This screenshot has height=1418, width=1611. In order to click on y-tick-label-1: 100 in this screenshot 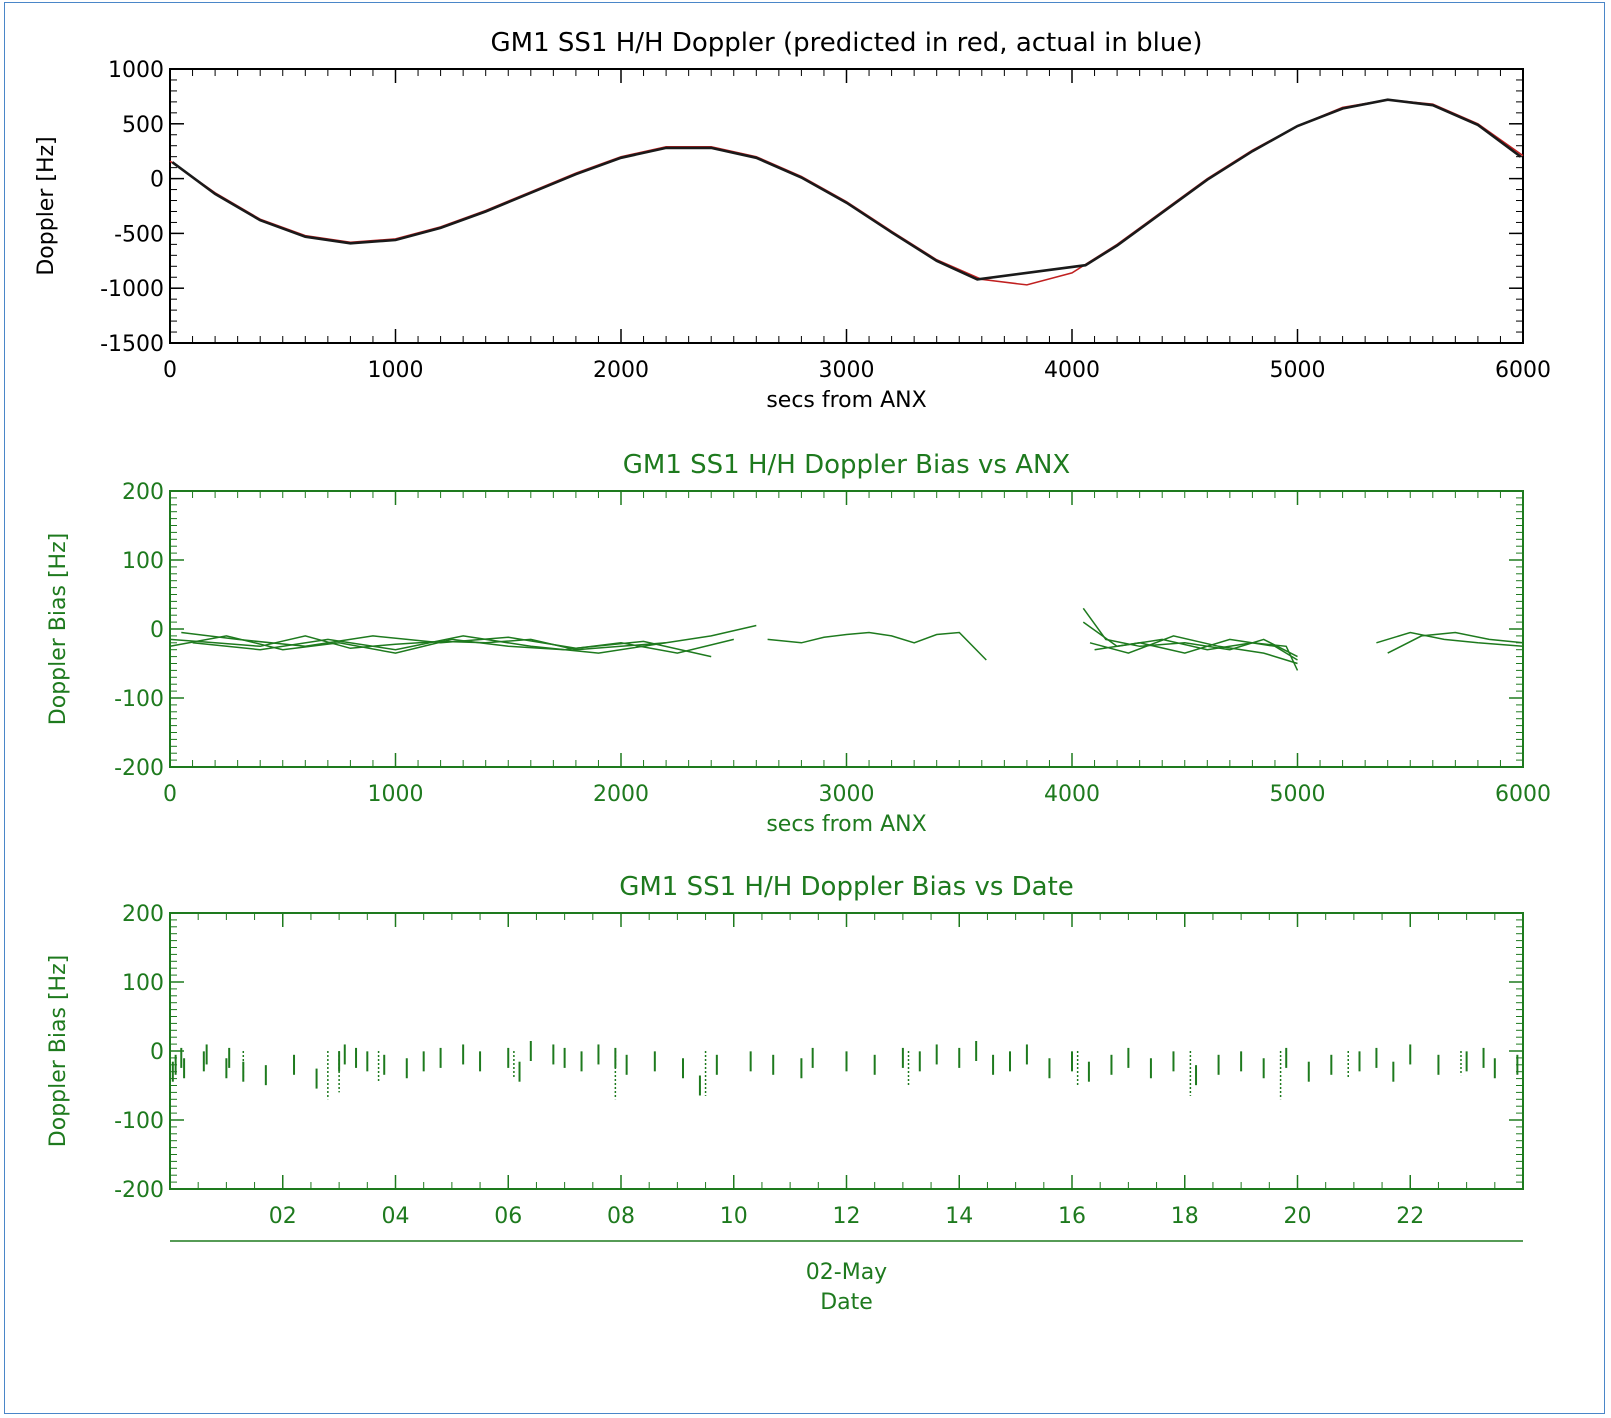, I will do `click(143, 561)`.